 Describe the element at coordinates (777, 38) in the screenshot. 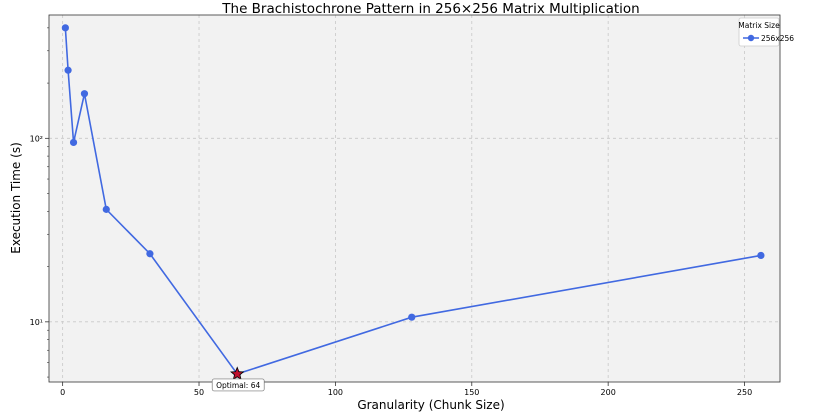

I see `legend-entry-label: 256x256` at that location.